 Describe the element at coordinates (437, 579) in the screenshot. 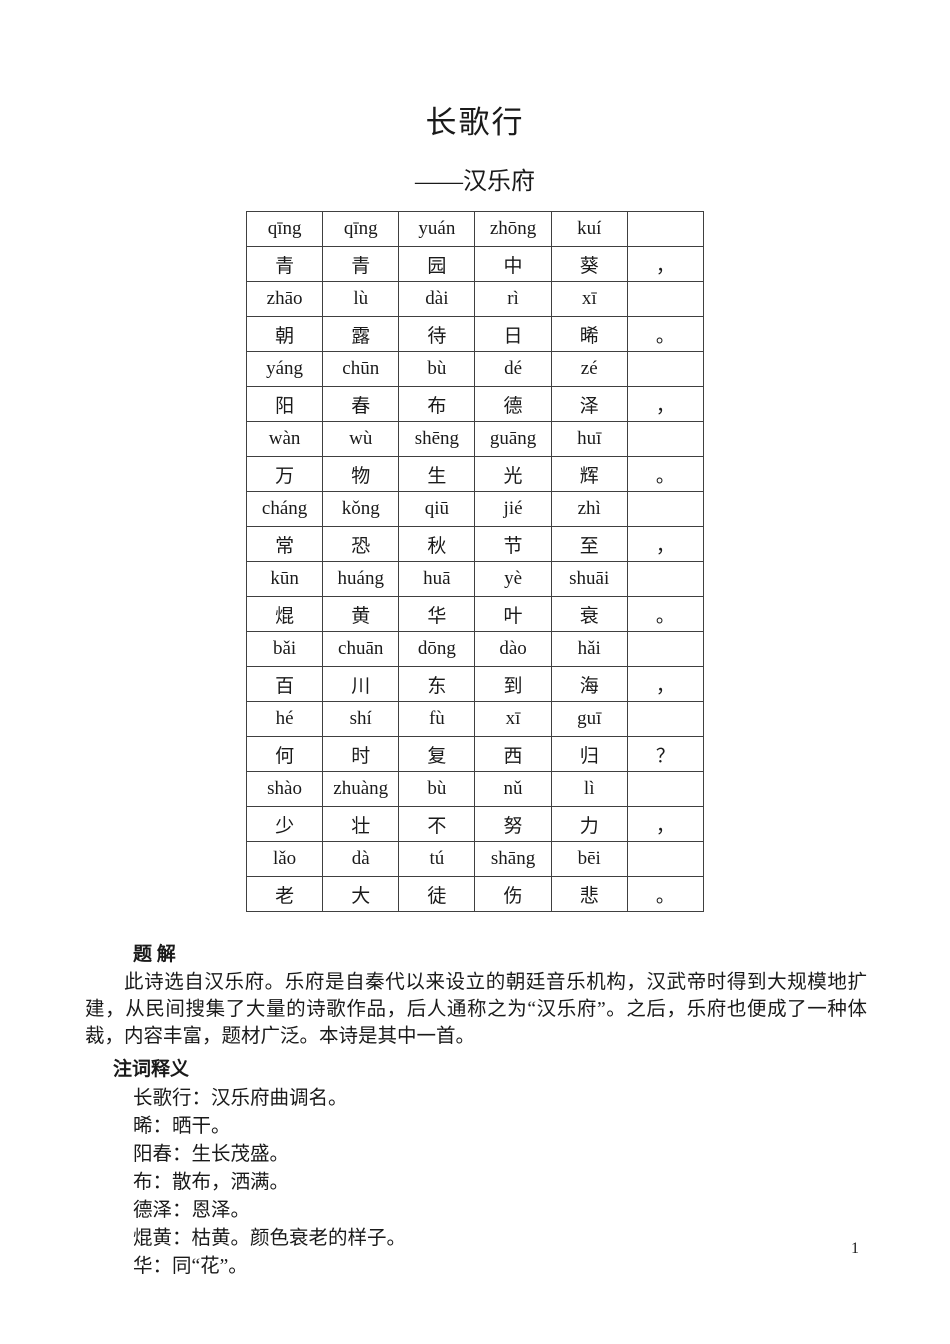

I see `pinyin-cell: huā` at that location.